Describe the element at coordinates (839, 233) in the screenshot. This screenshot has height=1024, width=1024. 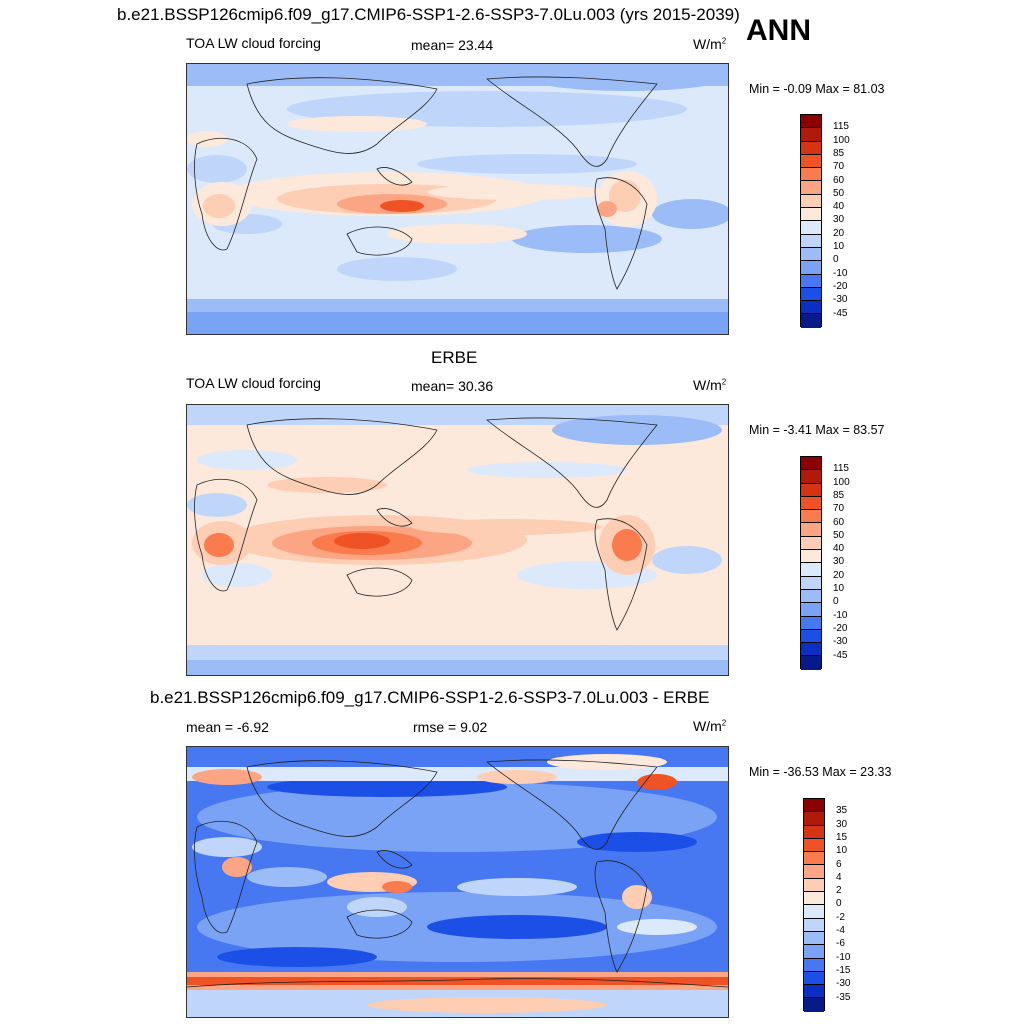
I see `colorbar-tick-label: 20` at that location.